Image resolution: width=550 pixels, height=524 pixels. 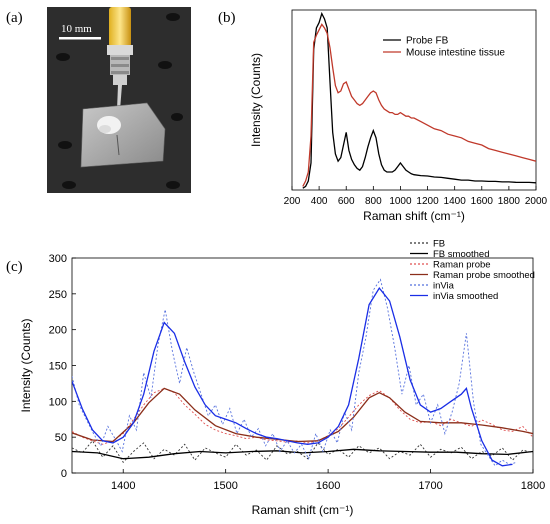 I want to click on legend-label: Raman probe smoothed, so click(x=484, y=275).